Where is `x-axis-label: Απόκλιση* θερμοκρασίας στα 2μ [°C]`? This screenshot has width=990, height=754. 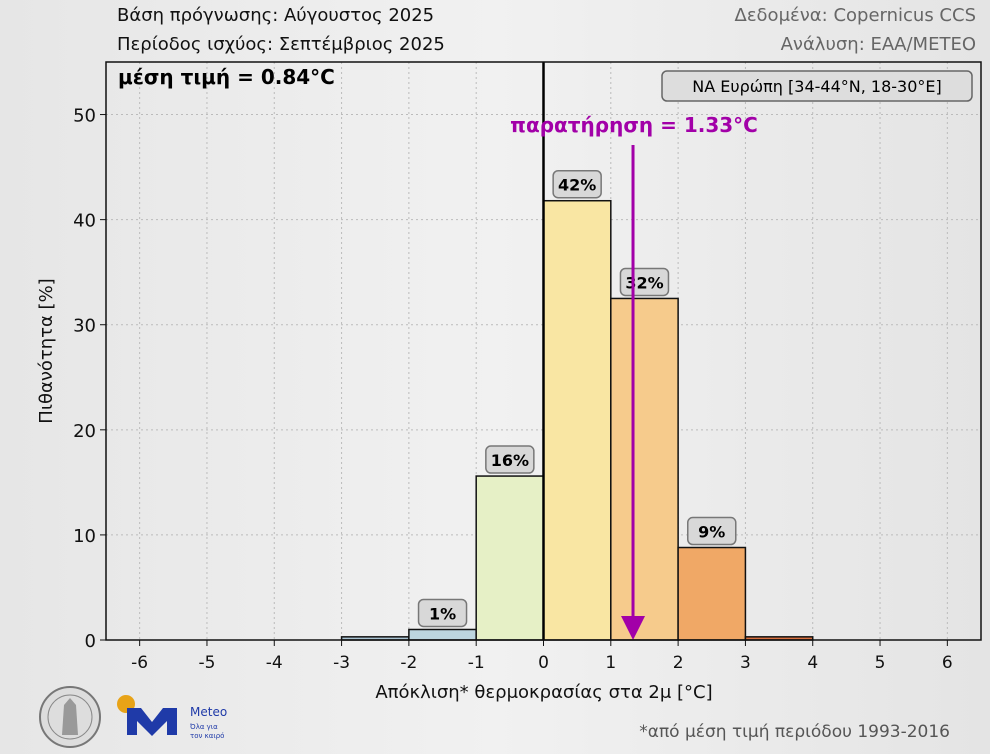
x-axis-label: Απόκλιση* θερμοκρασίας στα 2μ [°C] is located at coordinates (543, 692).